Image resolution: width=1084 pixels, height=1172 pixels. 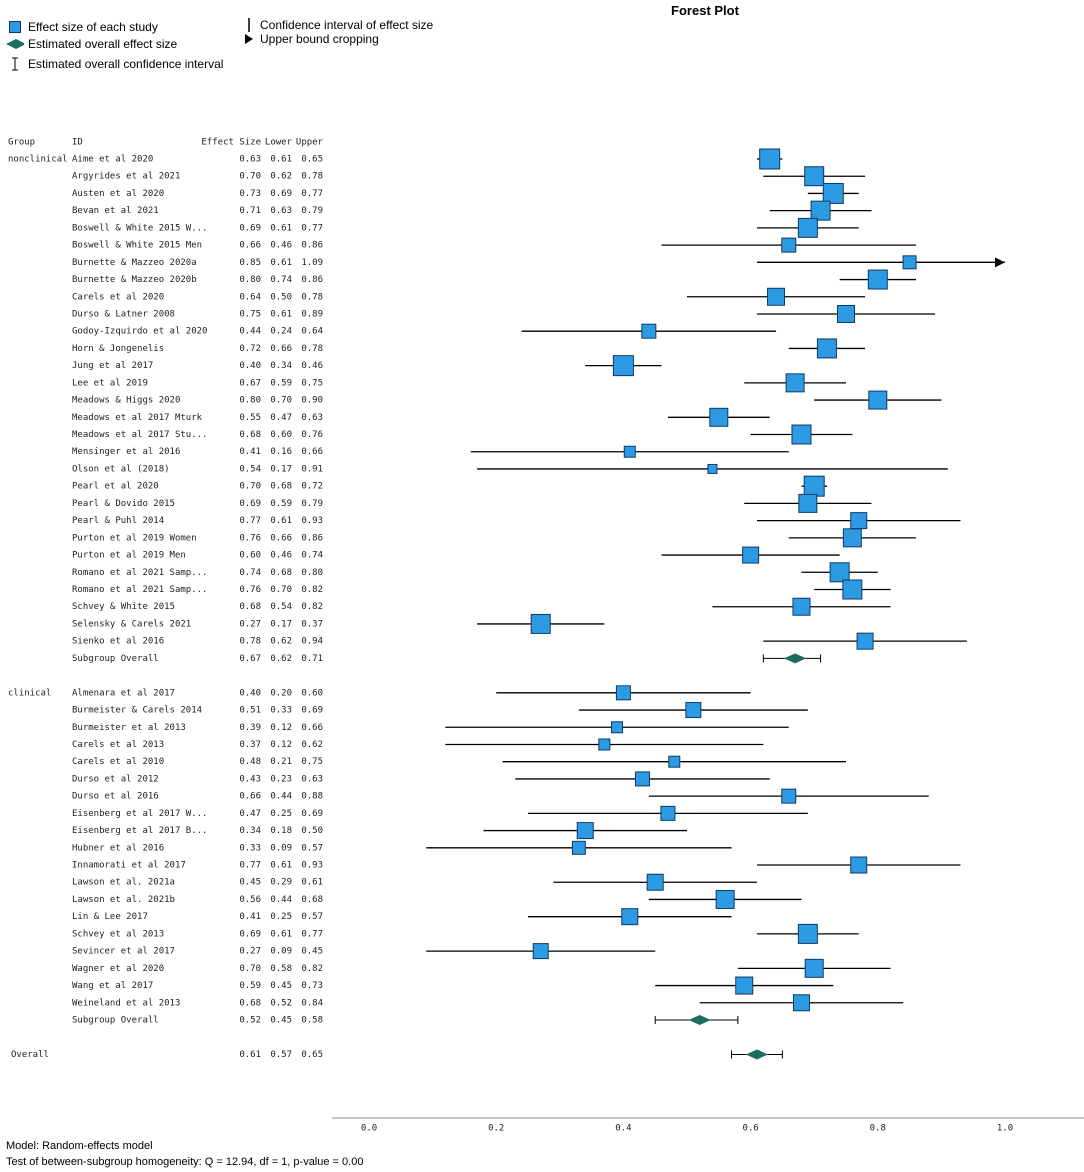 I want to click on study-lower: 0.46, so click(x=281, y=556).